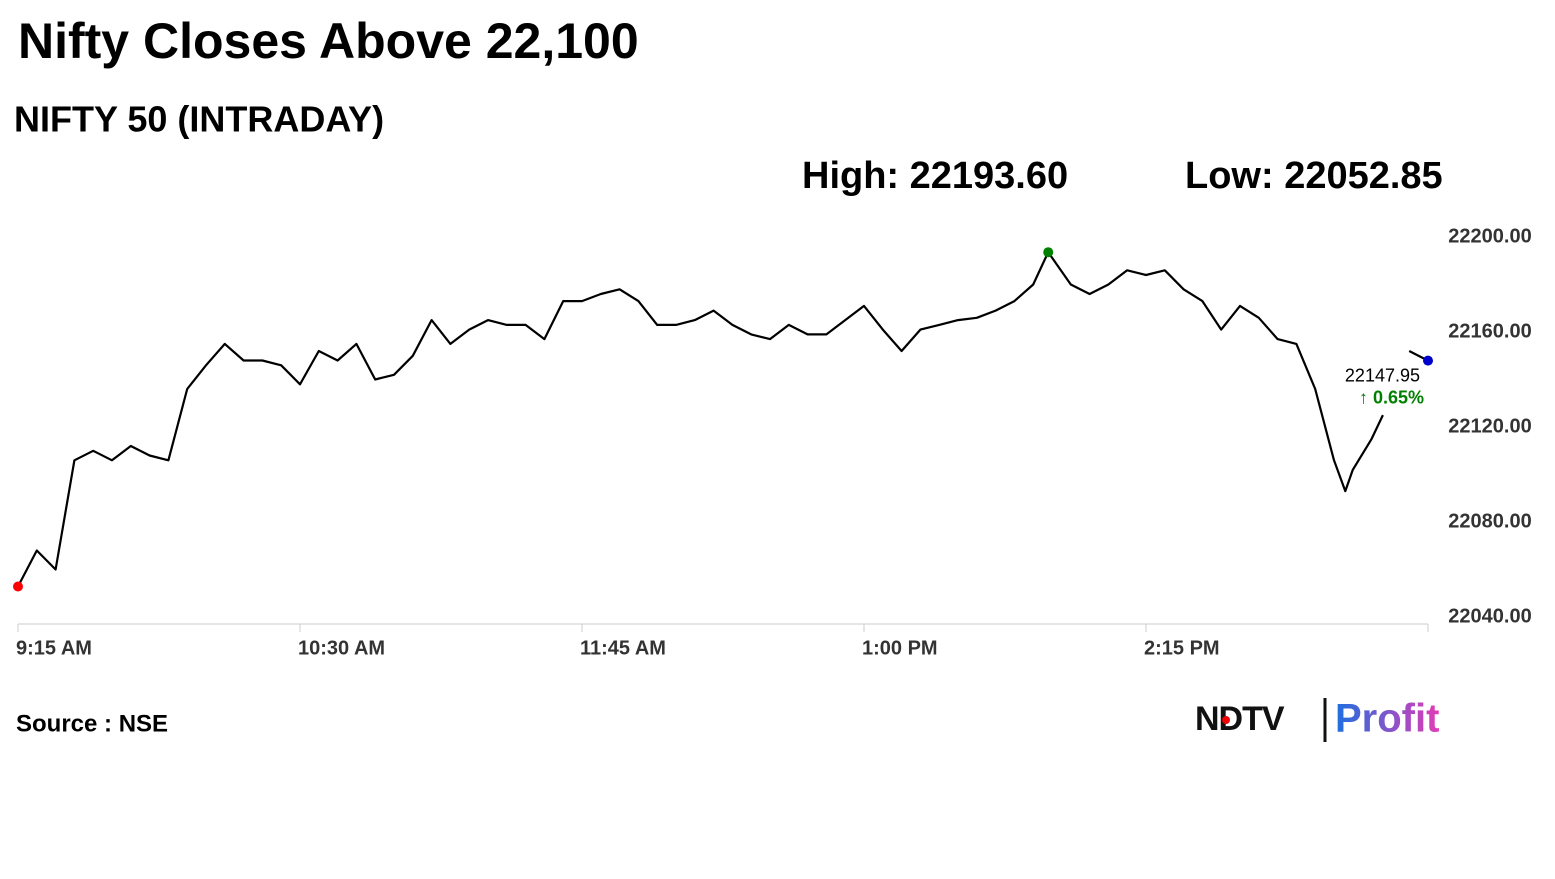 Image resolution: width=1555 pixels, height=879 pixels. Describe the element at coordinates (1489, 236) in the screenshot. I see `y-tick-label: 22200.00` at that location.